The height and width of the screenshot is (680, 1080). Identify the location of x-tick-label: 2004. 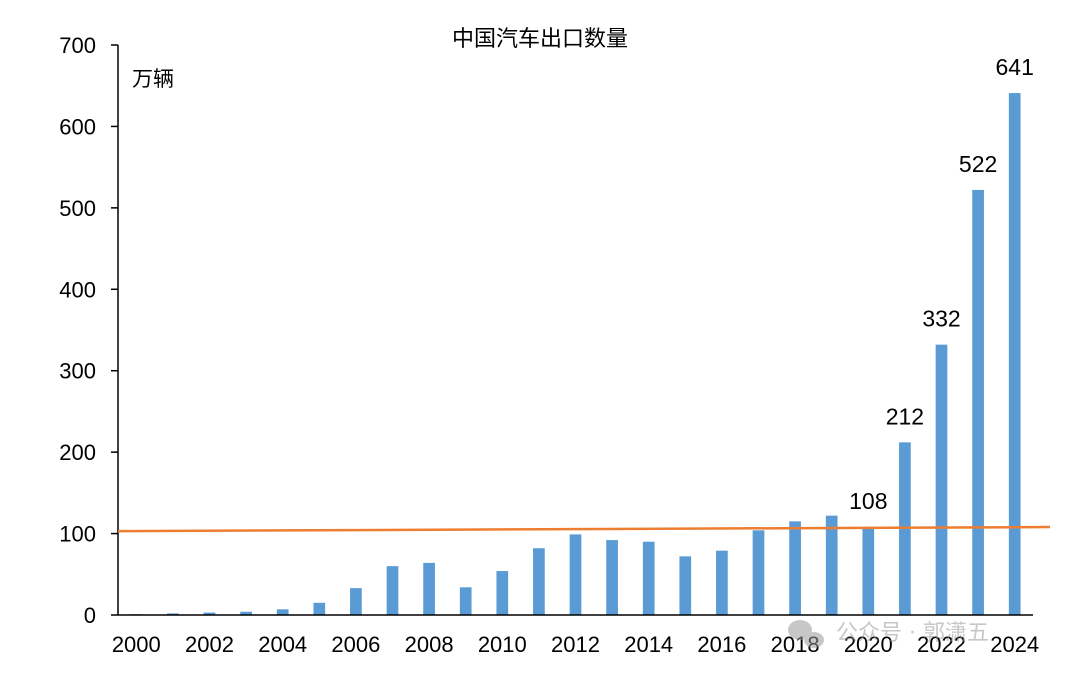
(282, 644).